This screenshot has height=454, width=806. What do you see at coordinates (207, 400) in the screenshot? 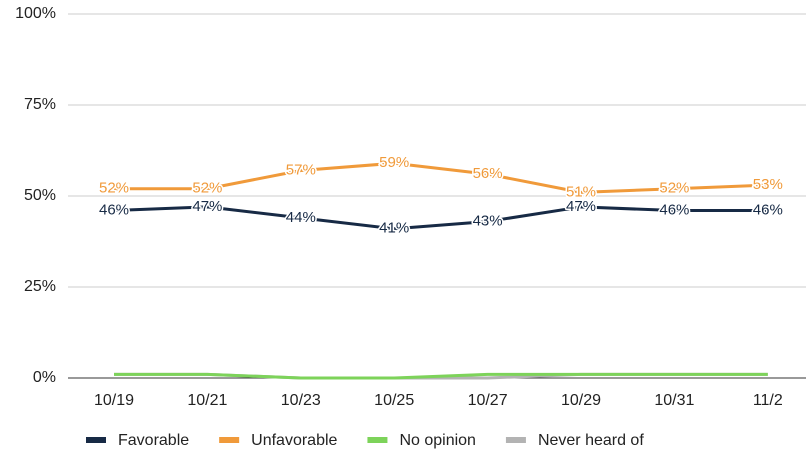
I see `x-tick-label: 10/21` at bounding box center [207, 400].